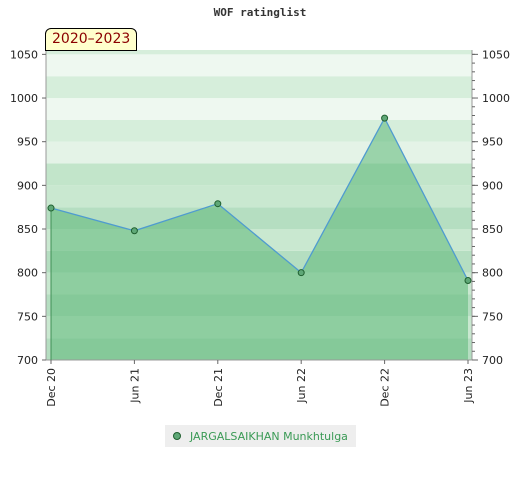 This screenshot has height=480, width=520. I want to click on period-badge: 2020–2023, so click(91, 39).